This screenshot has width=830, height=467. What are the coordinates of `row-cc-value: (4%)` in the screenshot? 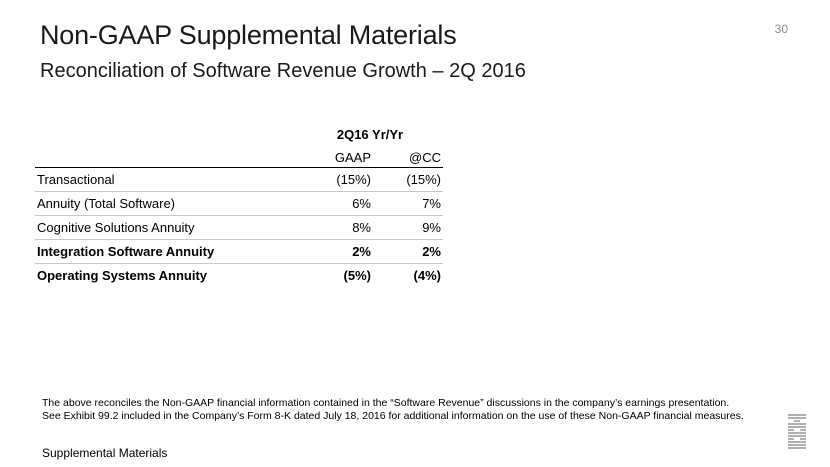 It's located at (427, 275).